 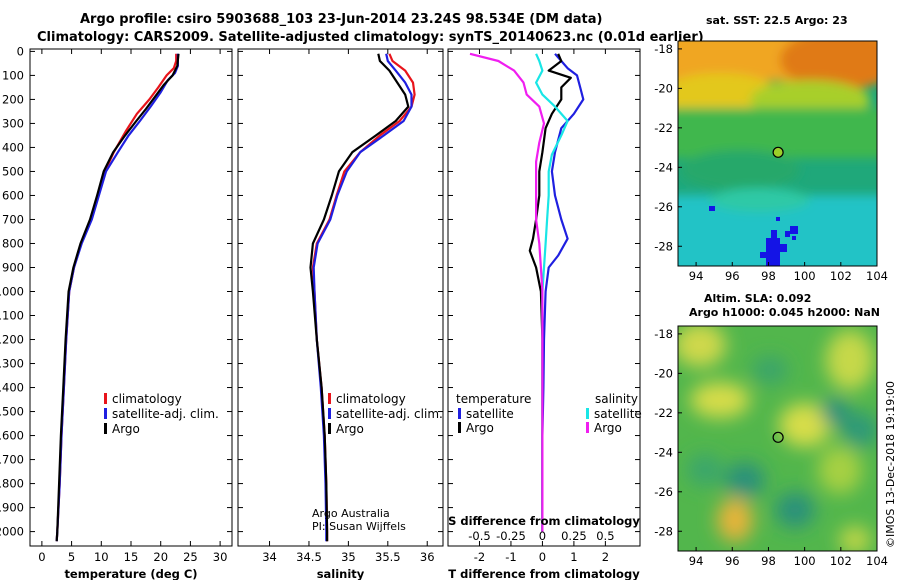 I want to click on depth-tick-label: 1300, so click(x=12, y=364).